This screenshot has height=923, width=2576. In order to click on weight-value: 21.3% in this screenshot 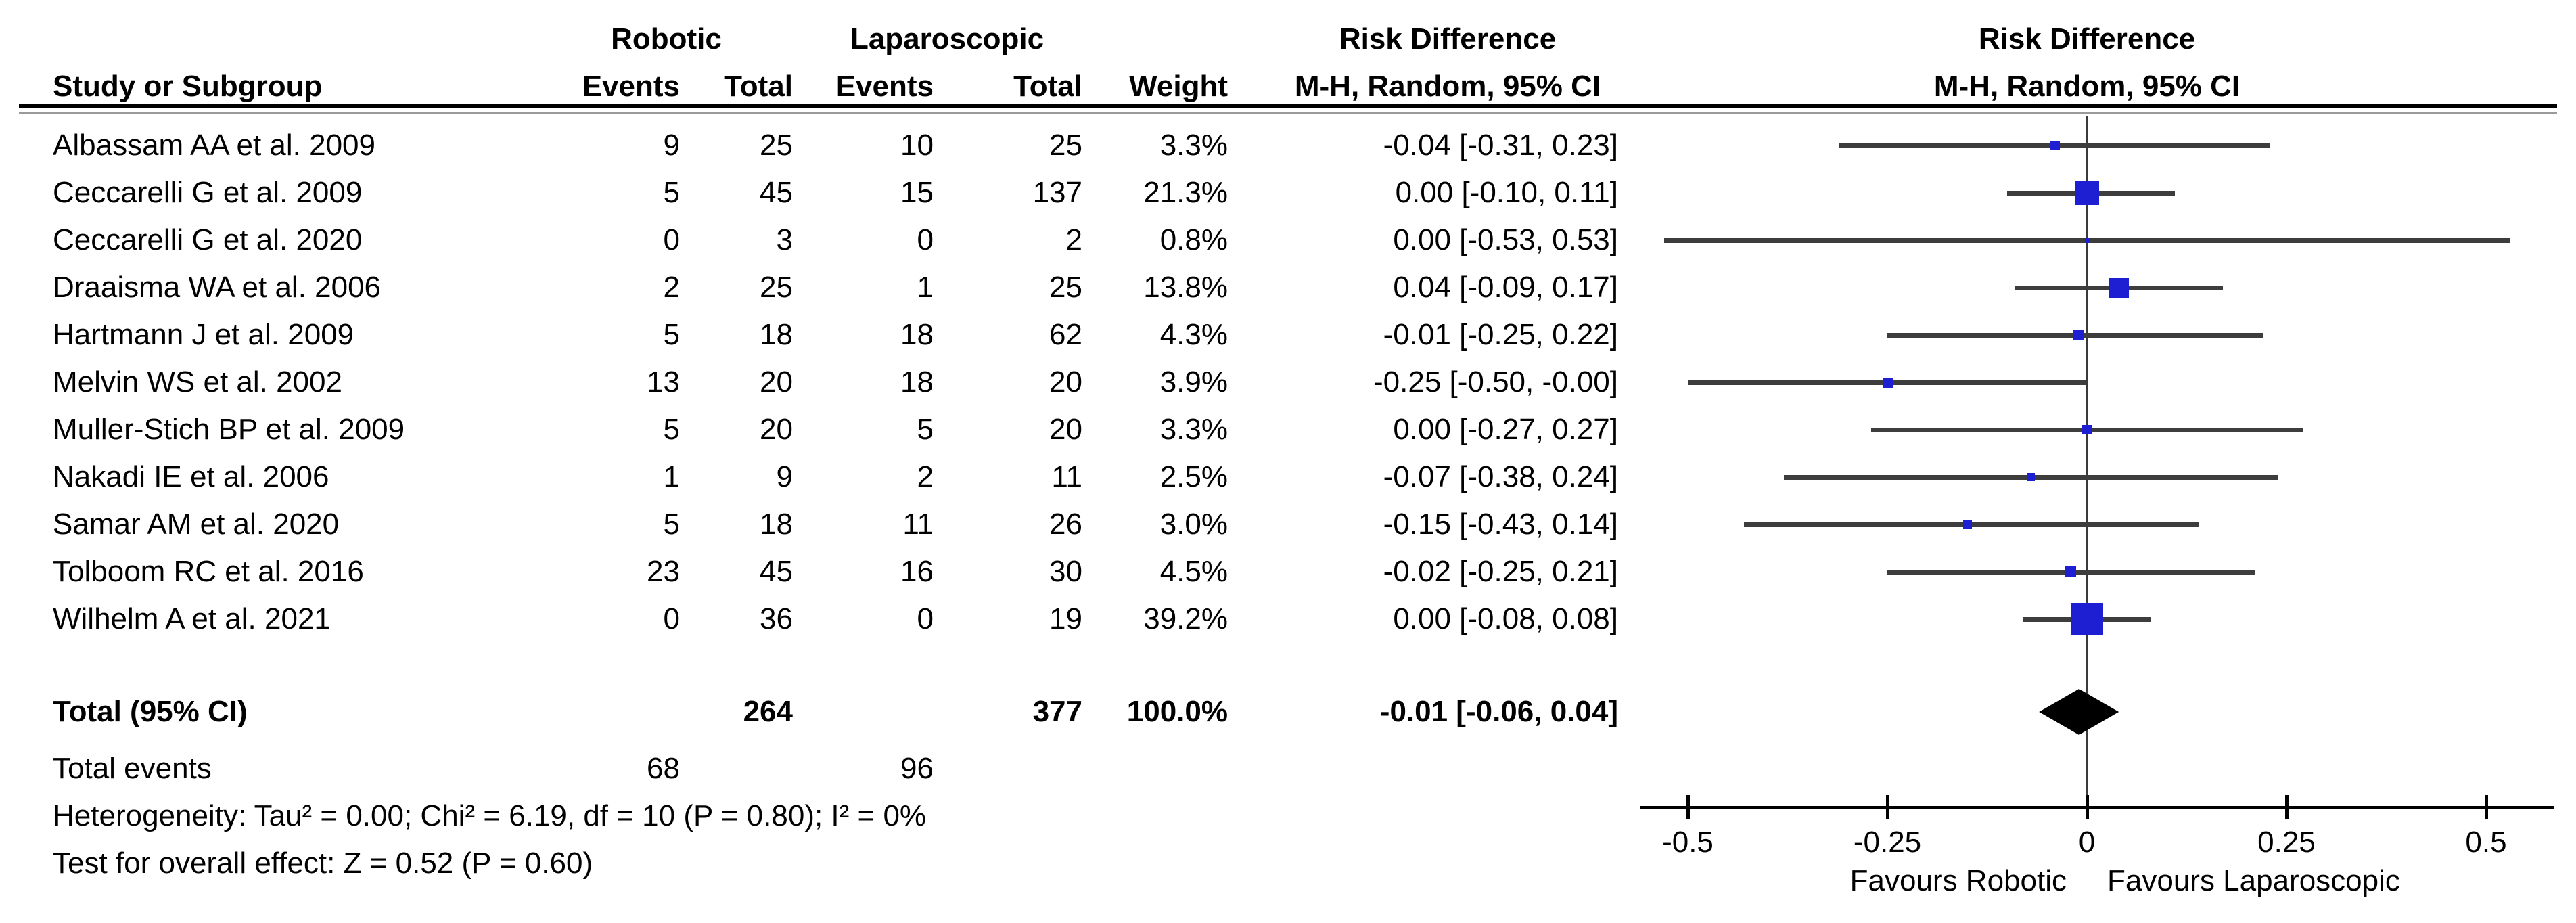, I will do `click(1185, 192)`.